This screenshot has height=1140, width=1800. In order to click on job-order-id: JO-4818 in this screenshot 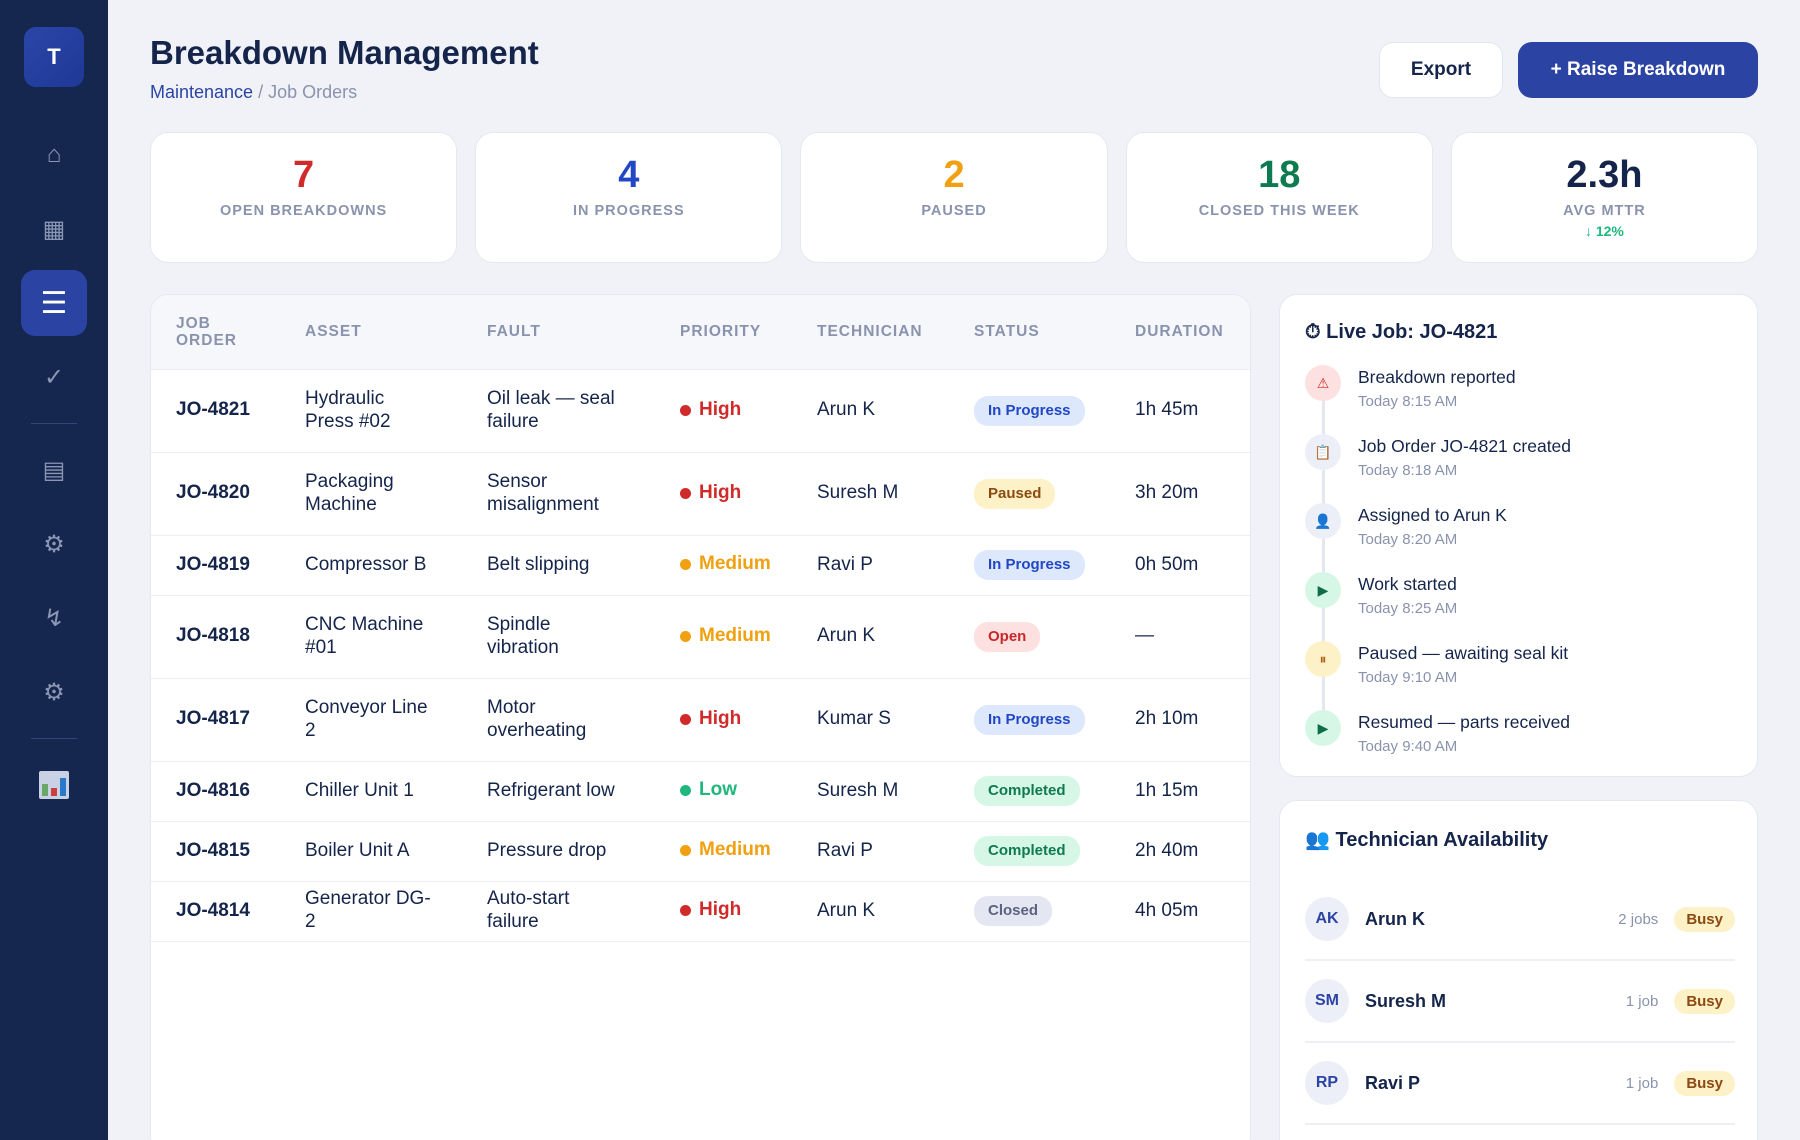, I will do `click(215, 637)`.